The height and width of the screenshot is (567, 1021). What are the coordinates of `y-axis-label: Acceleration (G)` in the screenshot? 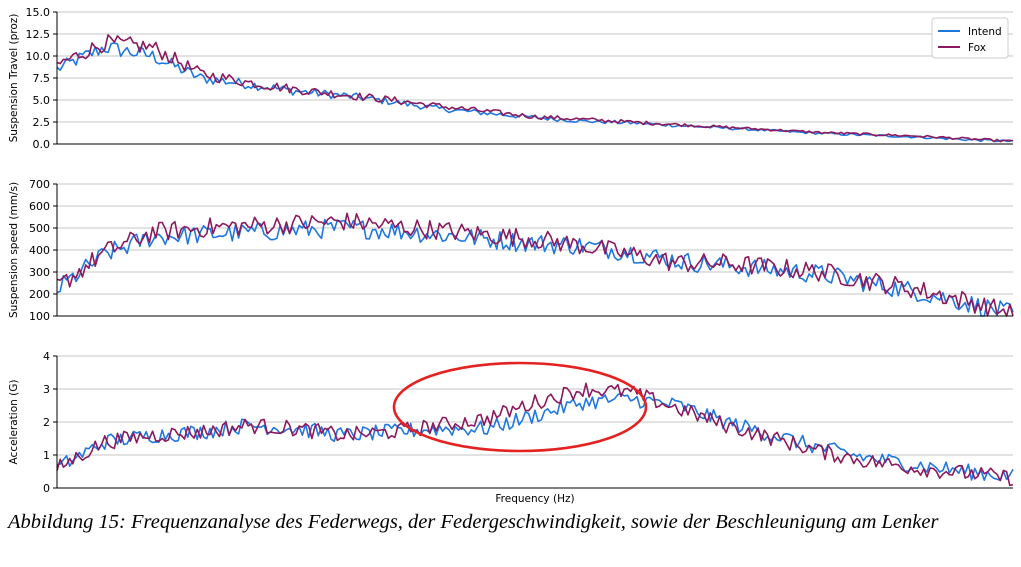 It's located at (14, 422).